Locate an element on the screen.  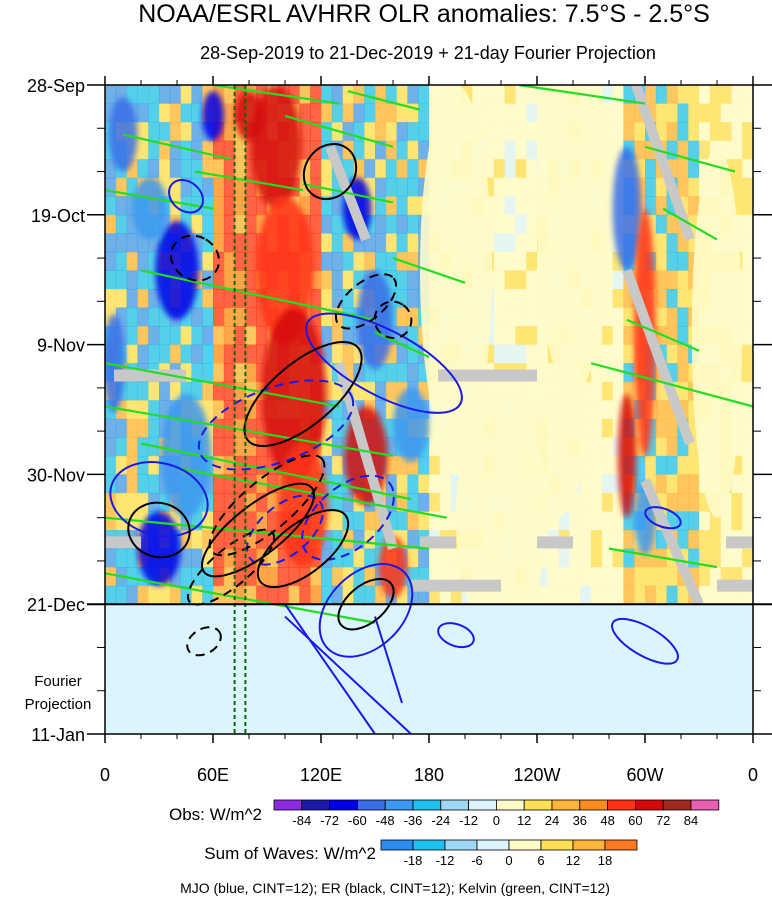
wave-legend-label: Sum of Waves: W/m^2 is located at coordinates (290, 853).